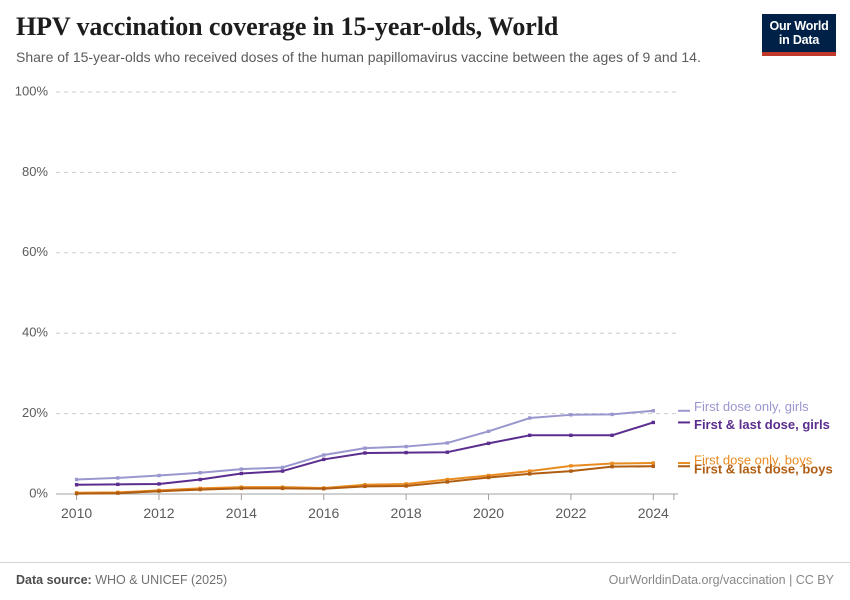 This screenshot has height=600, width=850. Describe the element at coordinates (406, 513) in the screenshot. I see `x-axis-tick-label: 2018` at that location.